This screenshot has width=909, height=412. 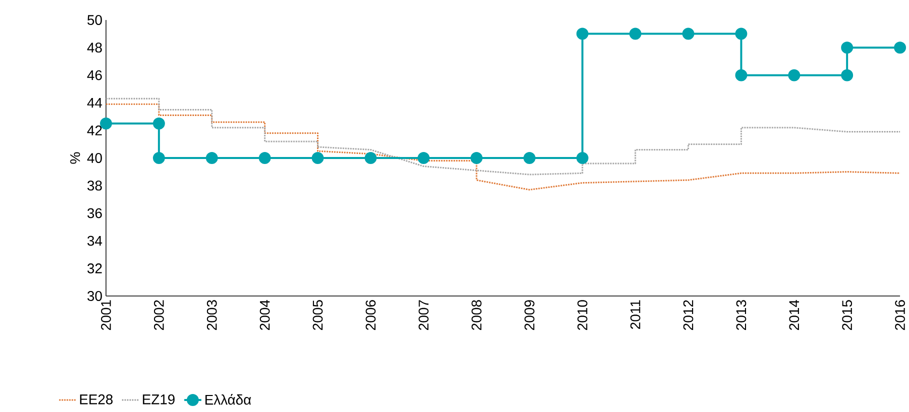 What do you see at coordinates (635, 314) in the screenshot?
I see `x-tick-label: 2011` at bounding box center [635, 314].